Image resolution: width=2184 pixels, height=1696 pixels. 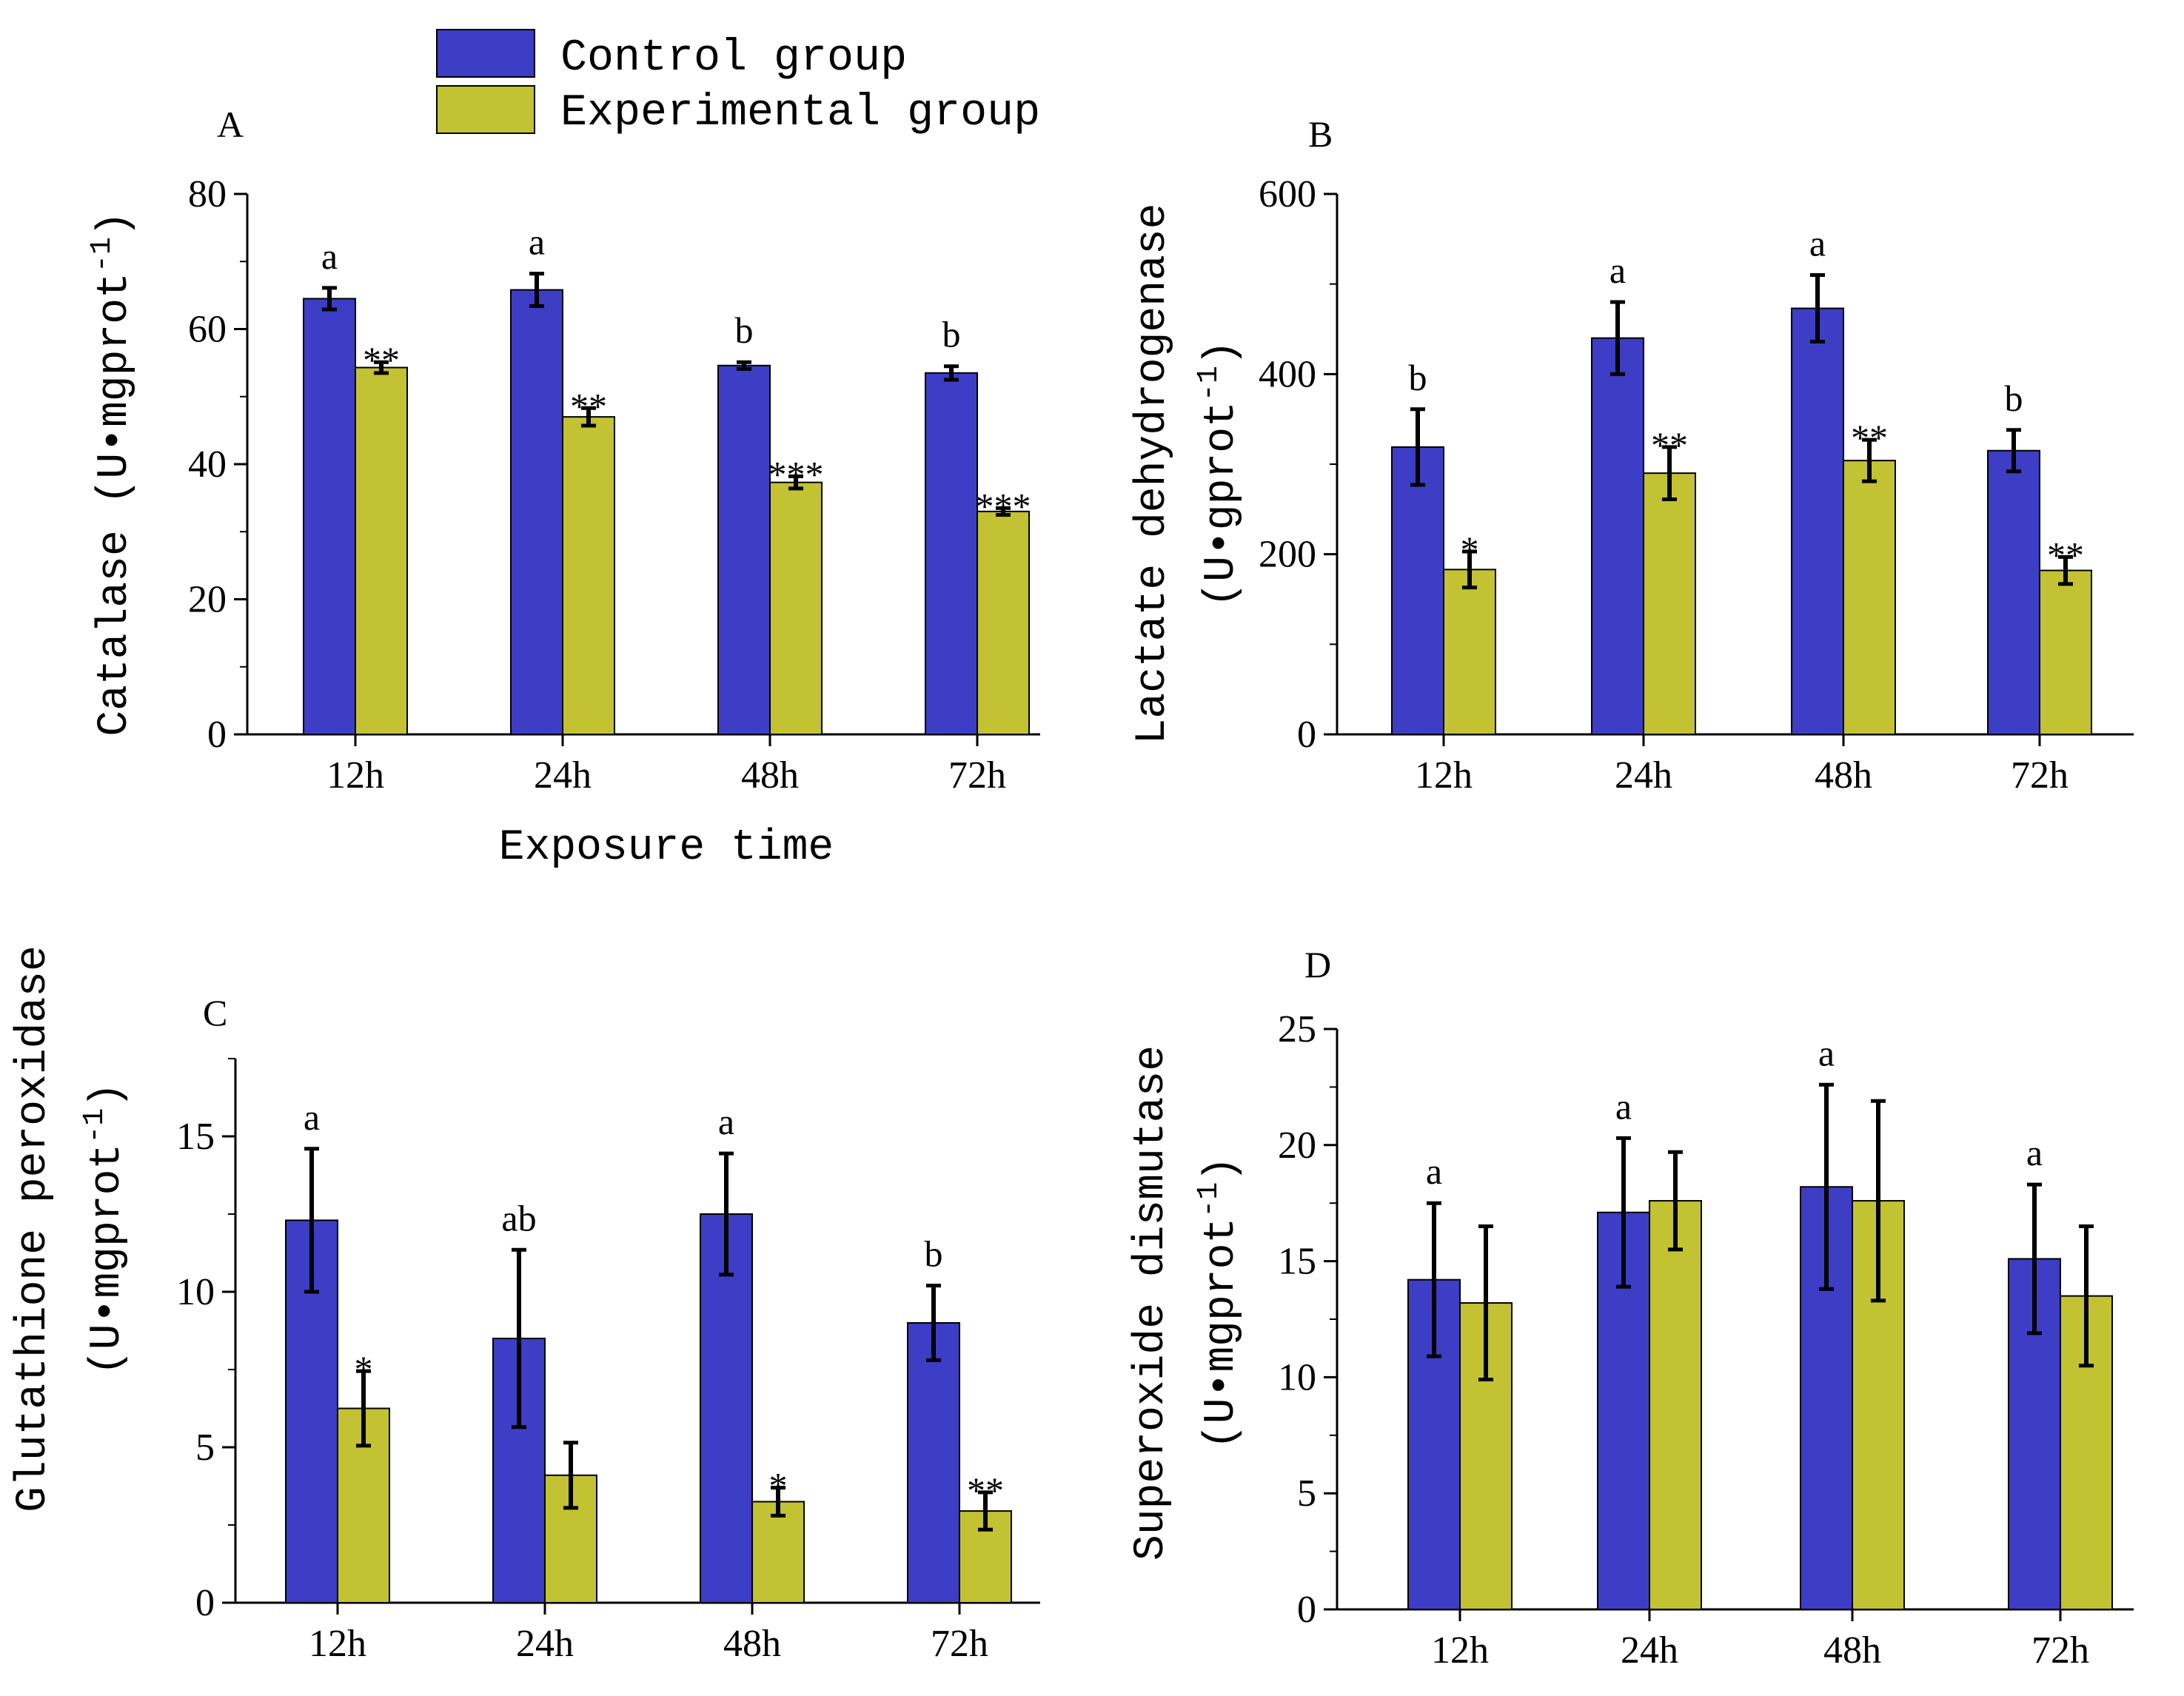 What do you see at coordinates (1297, 1029) in the screenshot?
I see `y-tick-label: 25` at bounding box center [1297, 1029].